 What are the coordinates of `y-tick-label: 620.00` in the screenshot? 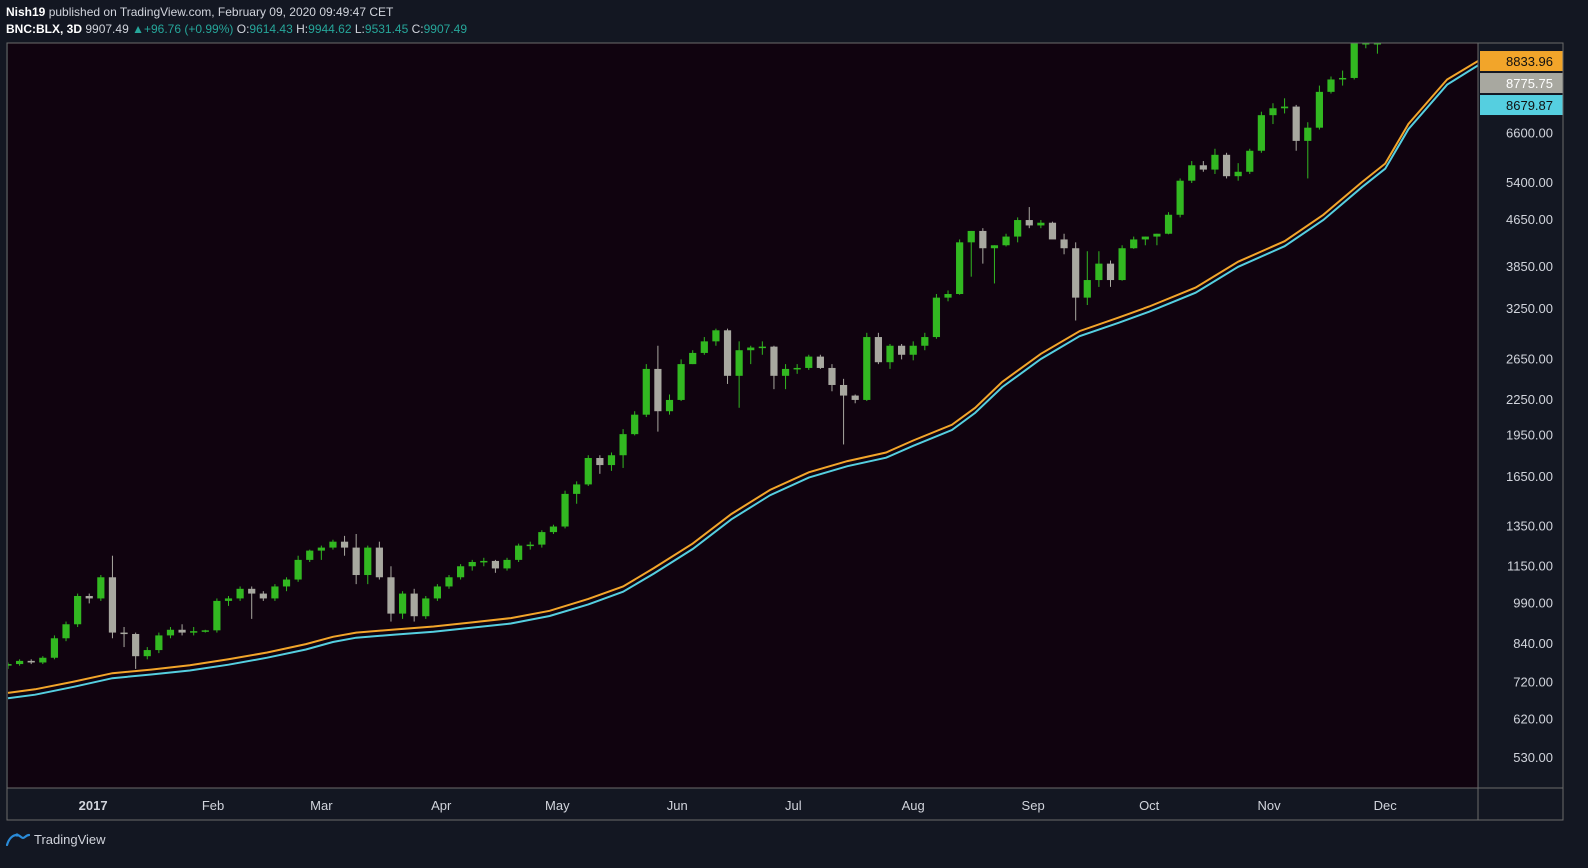 It's located at (1533, 718).